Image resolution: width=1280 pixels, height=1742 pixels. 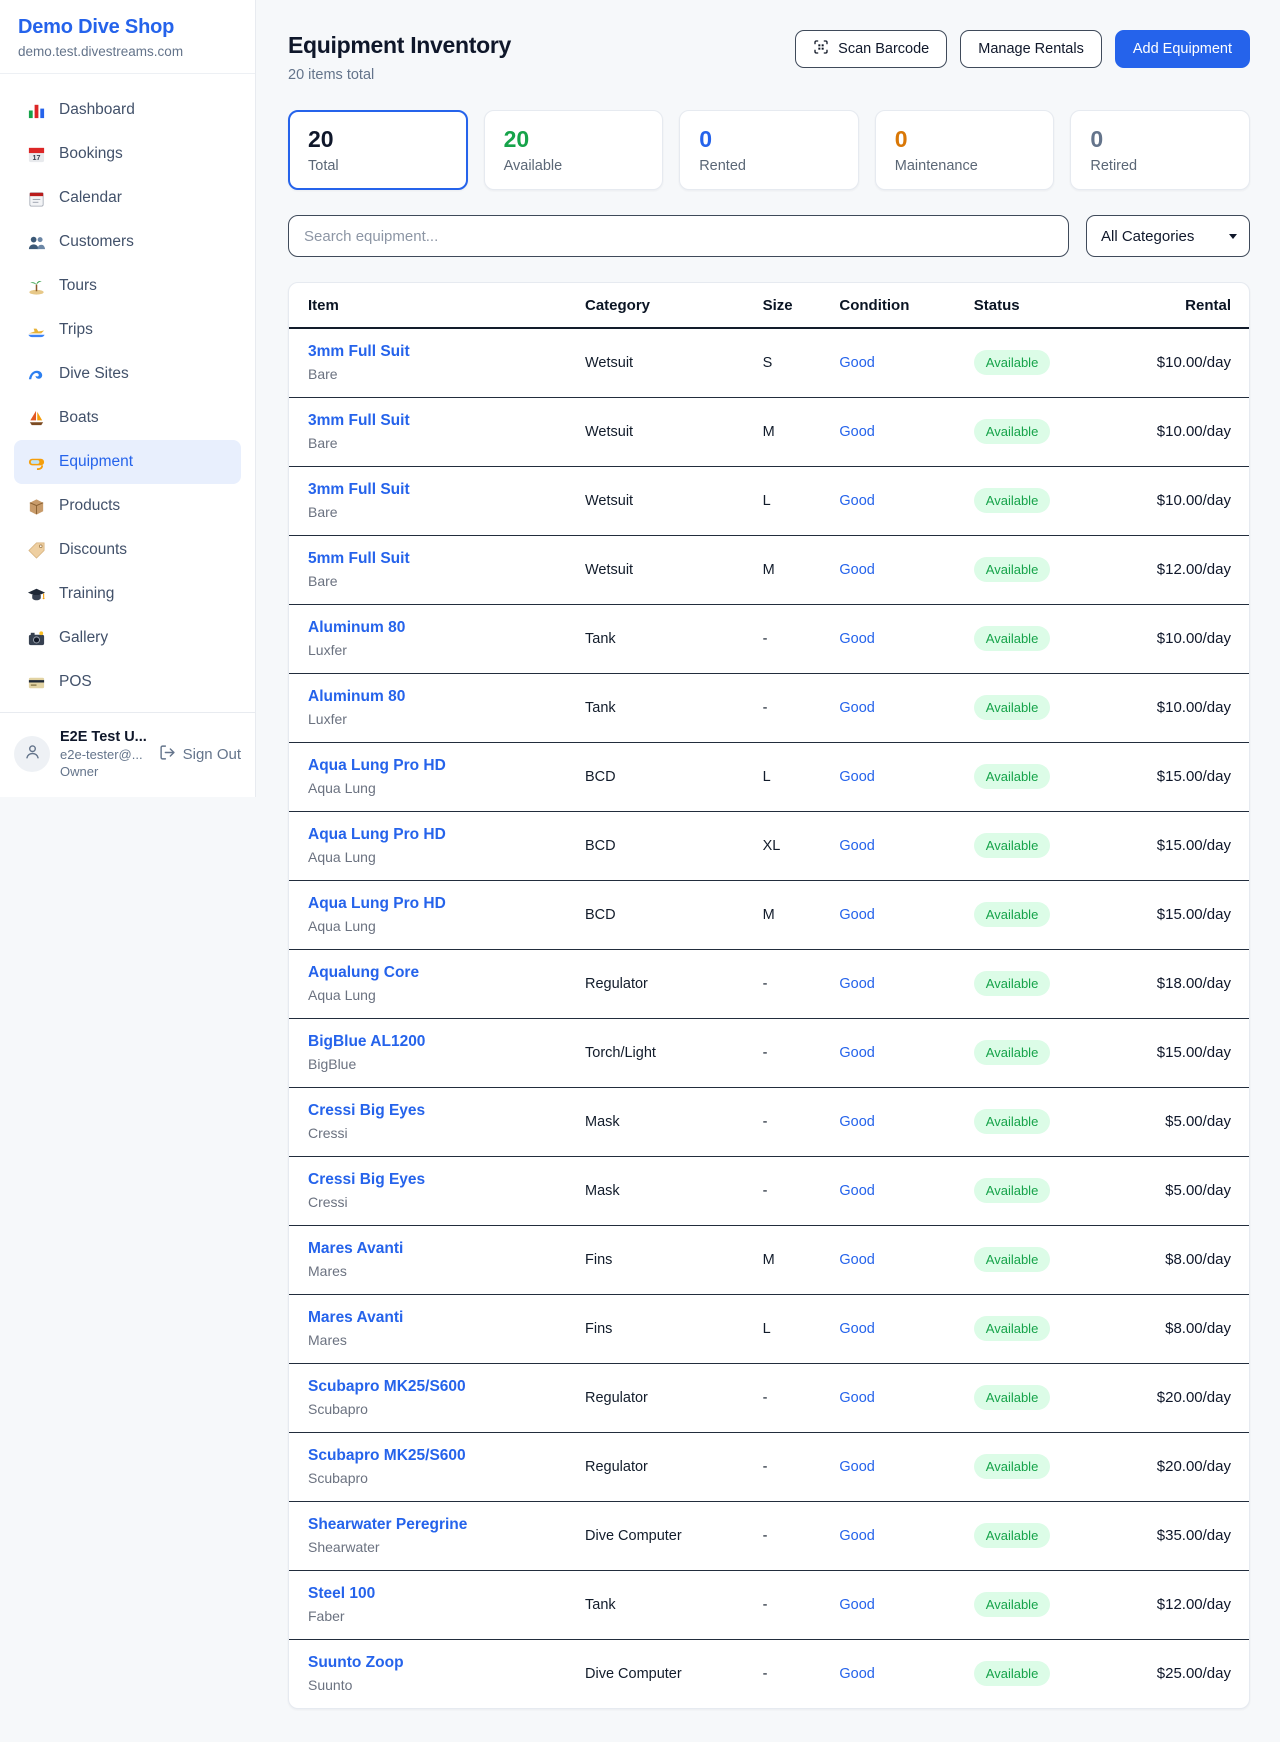 What do you see at coordinates (127, 418) in the screenshot?
I see `sidebar-item-boats: Boats` at bounding box center [127, 418].